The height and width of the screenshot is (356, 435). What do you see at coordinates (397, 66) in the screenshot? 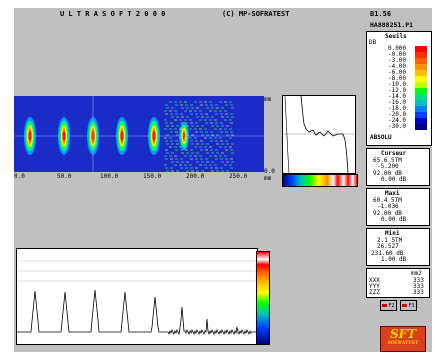
I see `scale-value: -4.00` at bounding box center [397, 66].